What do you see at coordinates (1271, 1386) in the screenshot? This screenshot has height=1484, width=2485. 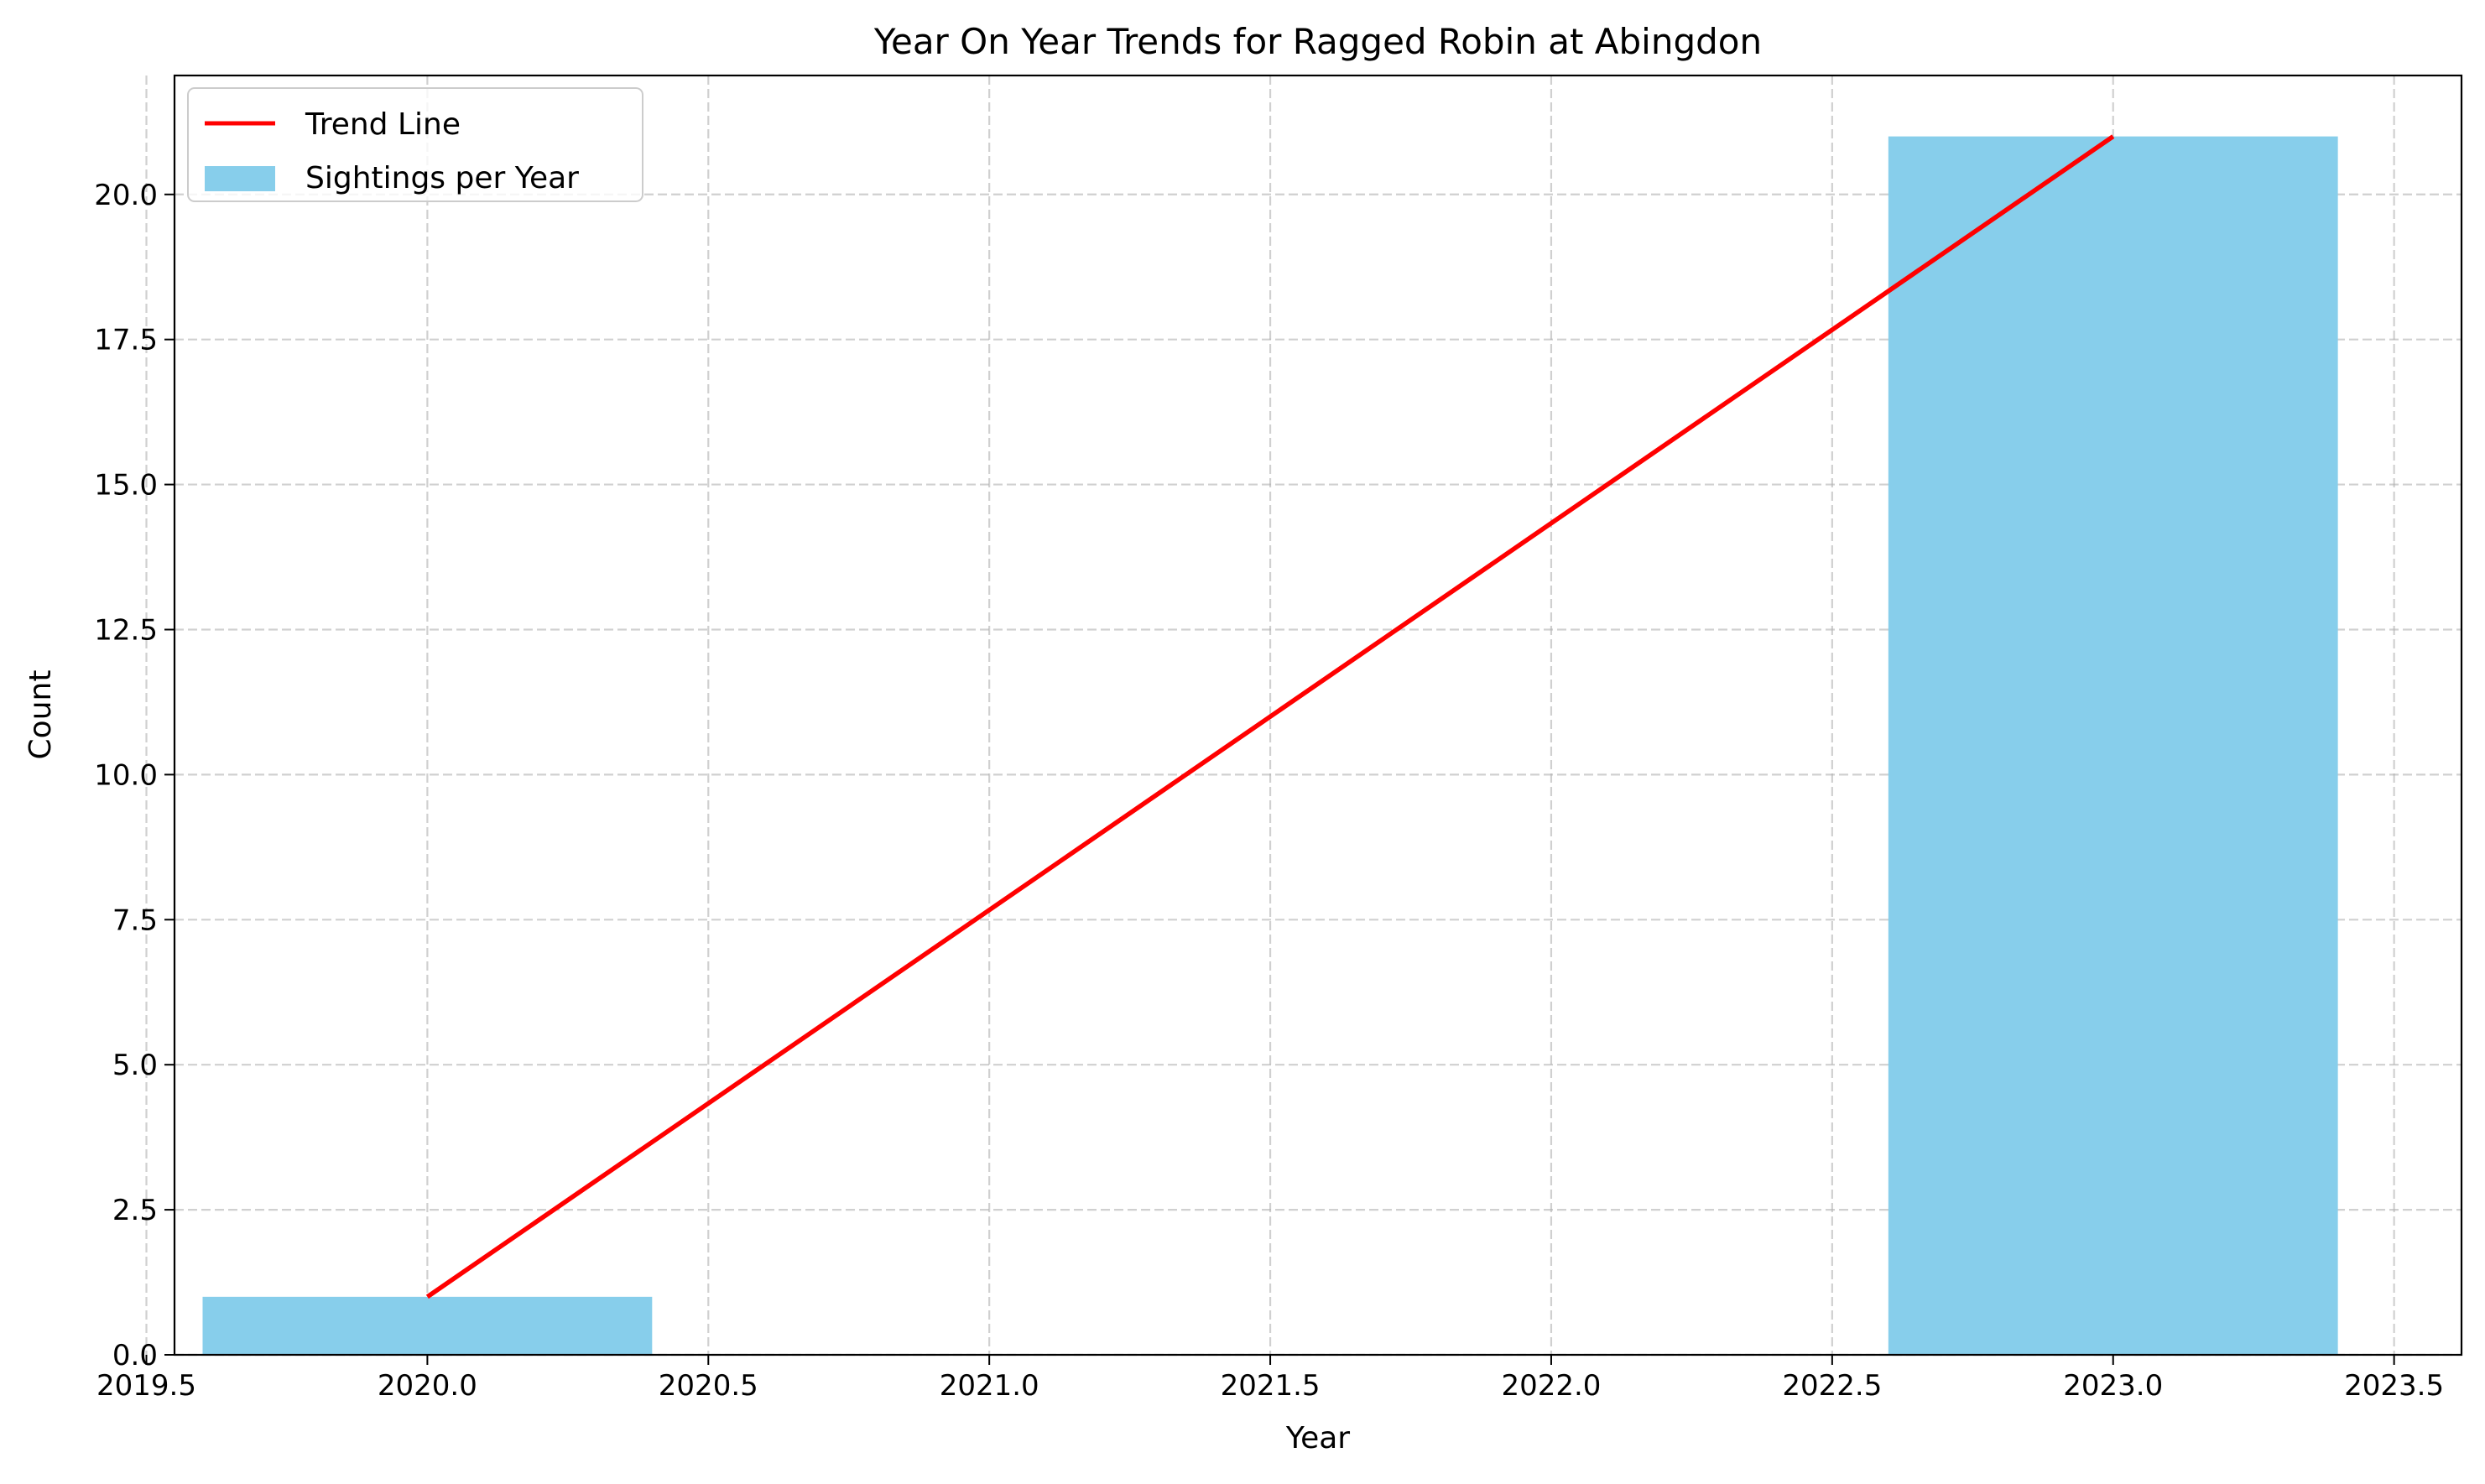 I see `x-tick-label: 2021.5` at bounding box center [1271, 1386].